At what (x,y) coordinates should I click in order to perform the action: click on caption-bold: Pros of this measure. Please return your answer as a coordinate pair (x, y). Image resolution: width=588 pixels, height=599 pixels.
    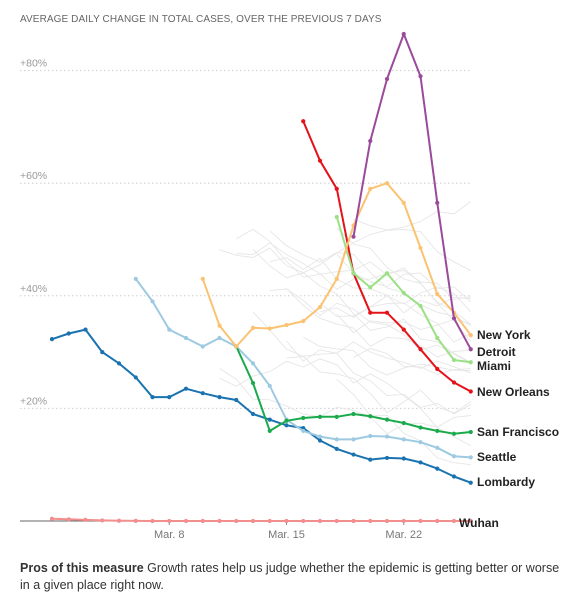
    Looking at the image, I should click on (82, 568).